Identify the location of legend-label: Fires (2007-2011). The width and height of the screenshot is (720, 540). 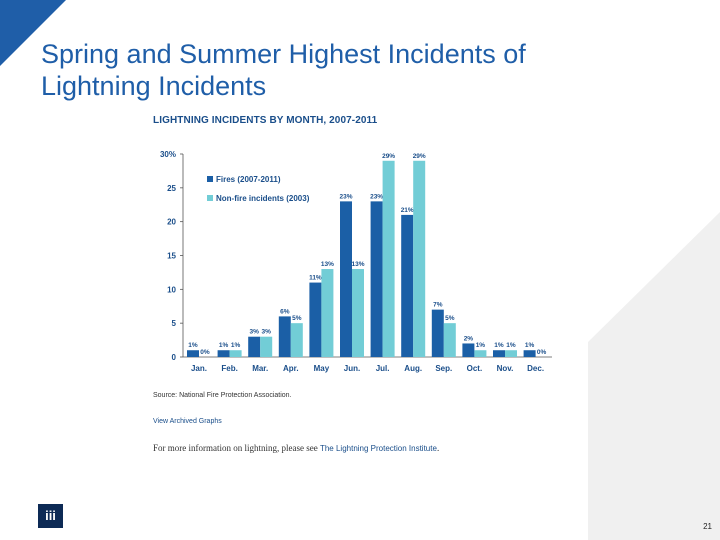
(248, 179).